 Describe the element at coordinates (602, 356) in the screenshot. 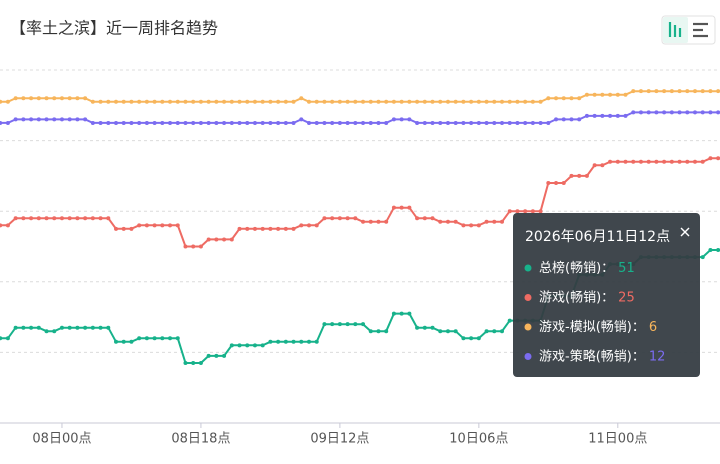

I see `tooltip-row: 游戏-策略(畅销)： 12` at that location.